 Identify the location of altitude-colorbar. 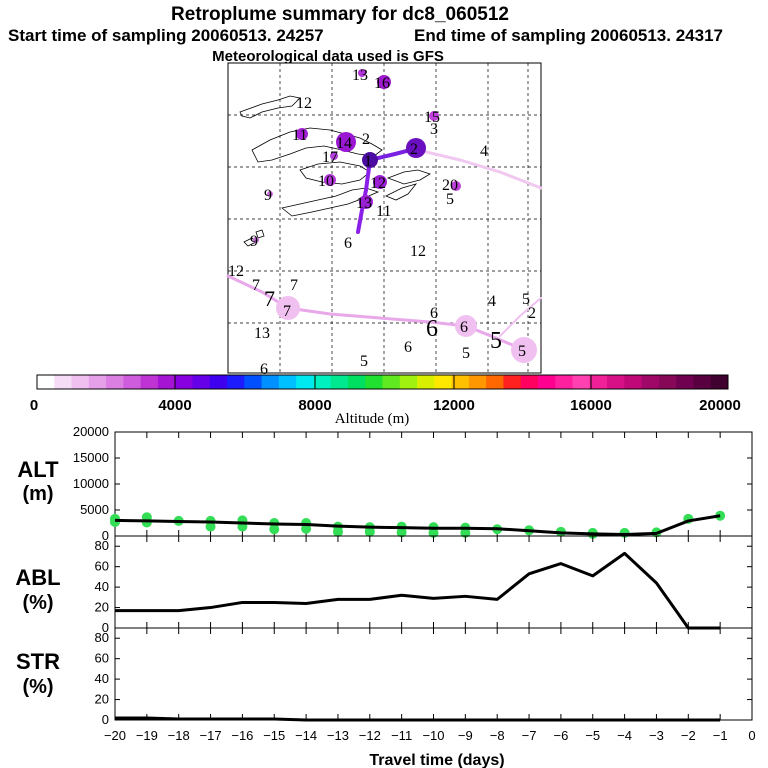
(382, 382).